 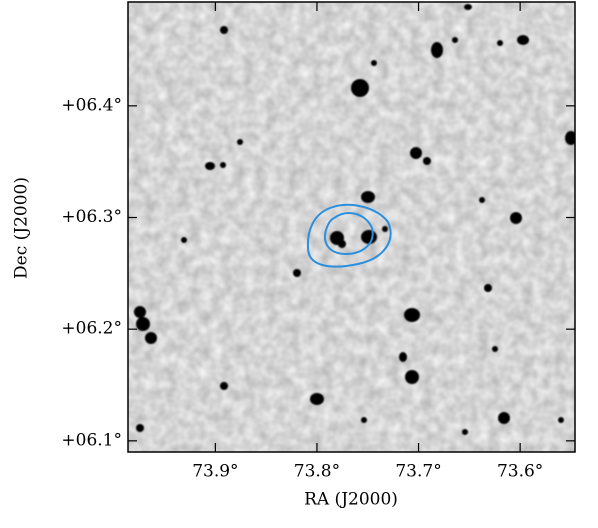 What do you see at coordinates (91, 217) in the screenshot?
I see `y-tick-label: +06.3°` at bounding box center [91, 217].